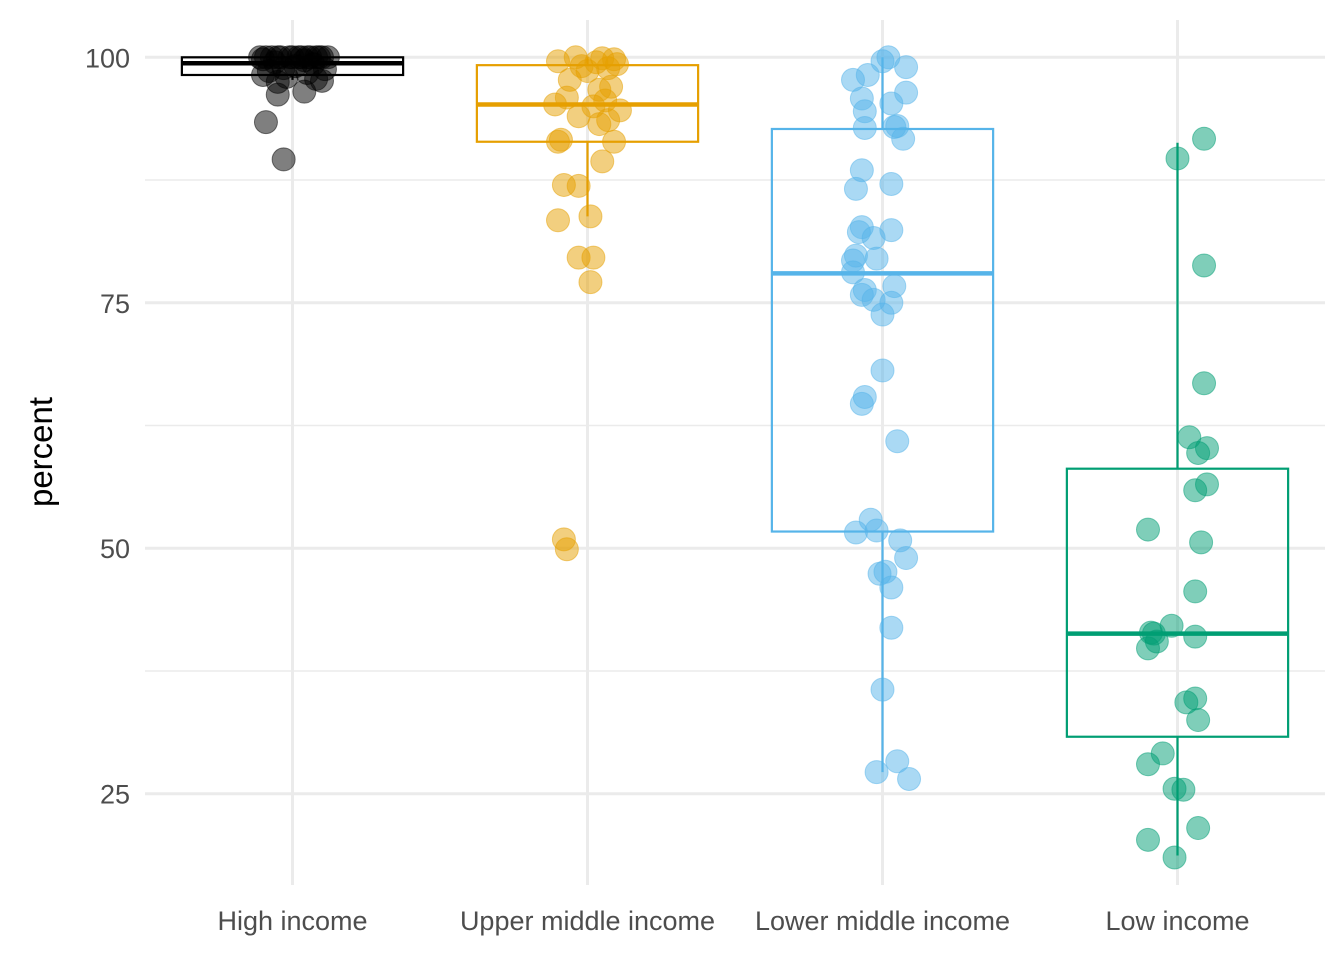 Image resolution: width=1344 pixels, height=960 pixels. What do you see at coordinates (115, 304) in the screenshot?
I see `y-tick-label: 75` at bounding box center [115, 304].